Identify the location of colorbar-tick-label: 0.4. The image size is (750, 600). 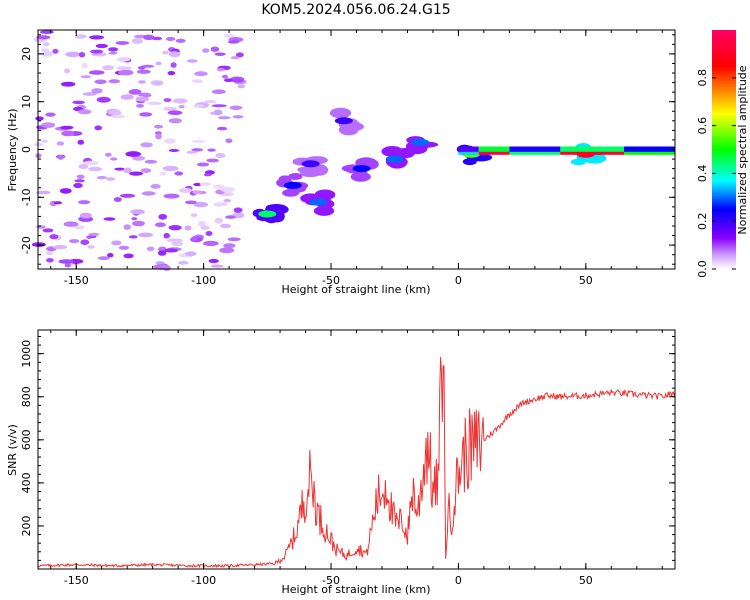
(702, 174).